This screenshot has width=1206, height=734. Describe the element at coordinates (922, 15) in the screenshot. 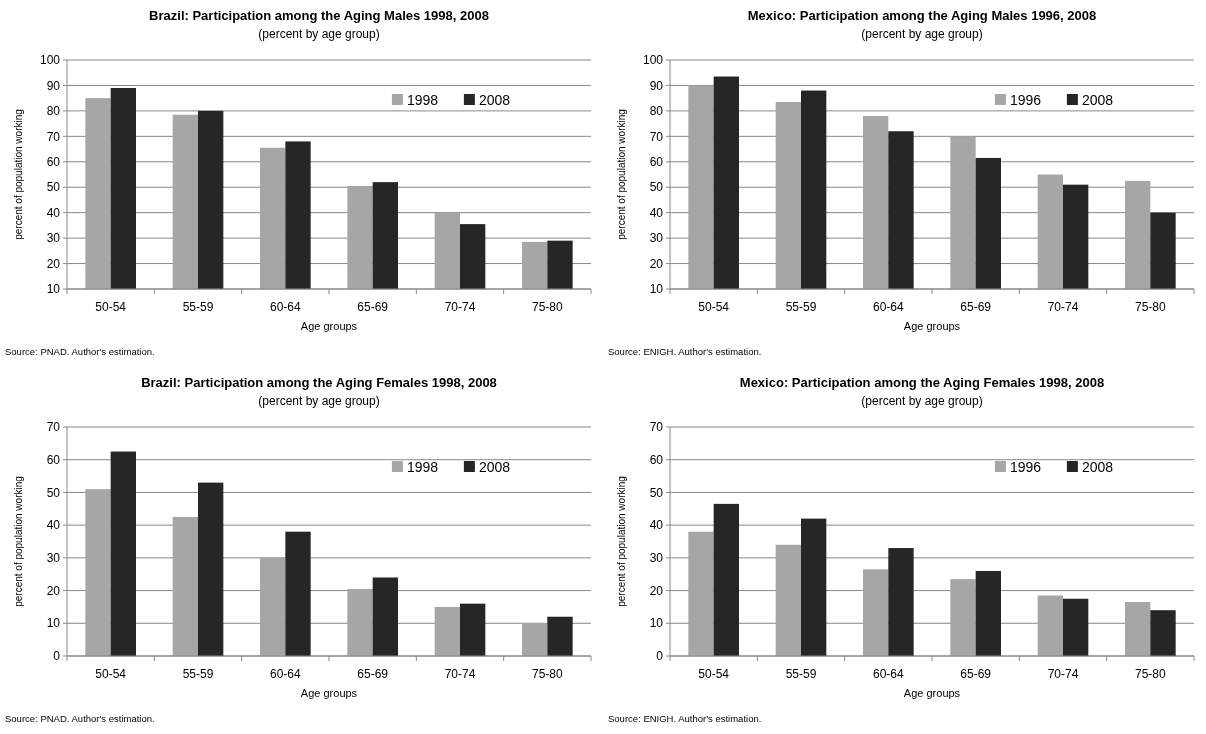

I see `chart-title: Mexico: Participation among the Aging Males 1996, 2008` at that location.